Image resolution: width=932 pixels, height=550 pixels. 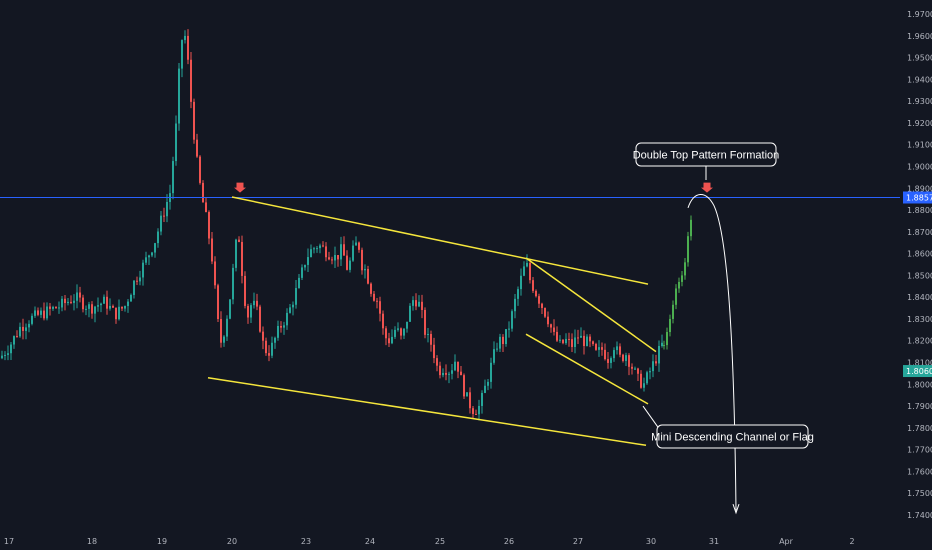 I want to click on y-tick-label: 1.86000, so click(x=919, y=254).